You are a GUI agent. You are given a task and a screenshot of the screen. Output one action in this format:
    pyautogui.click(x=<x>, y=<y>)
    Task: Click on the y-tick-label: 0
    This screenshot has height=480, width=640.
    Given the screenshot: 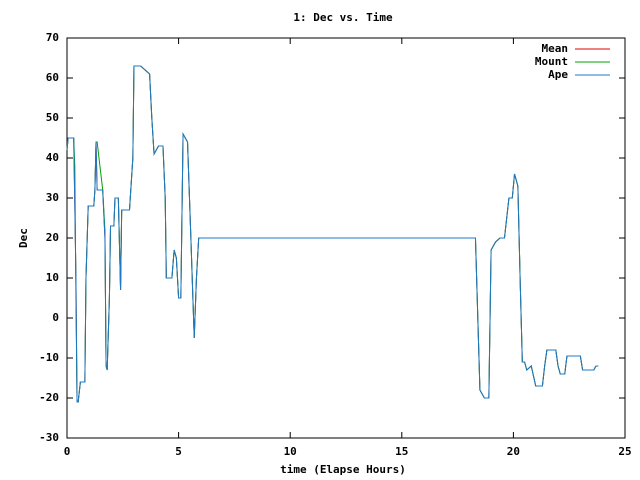 What is the action you would take?
    pyautogui.click(x=55, y=317)
    